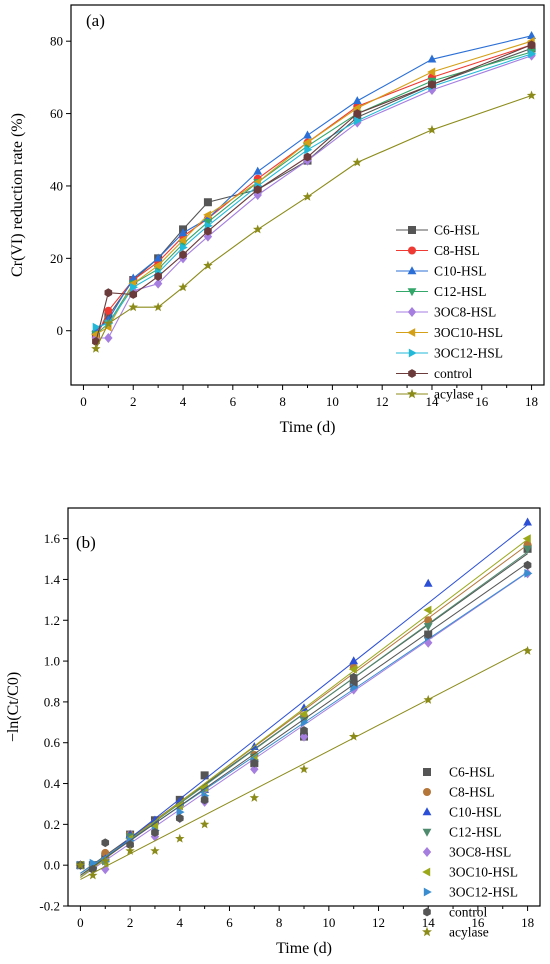  I want to click on legend-item: control, so click(455, 912).